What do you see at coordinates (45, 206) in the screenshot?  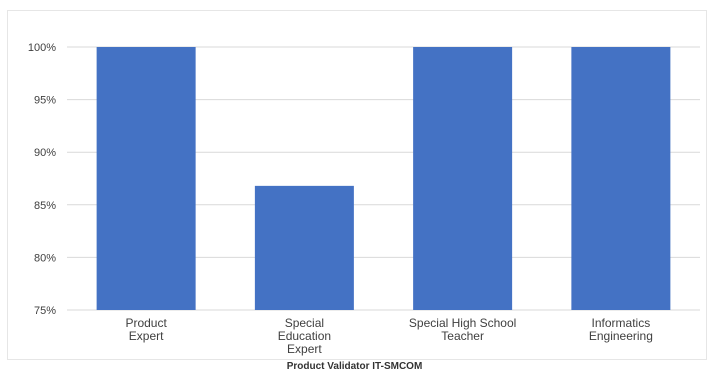 I see `y-tick-label: 85%` at bounding box center [45, 206].